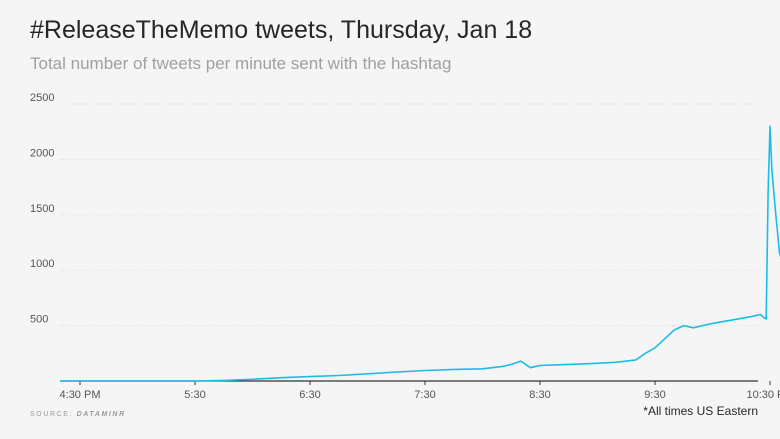 The width and height of the screenshot is (780, 439). Describe the element at coordinates (80, 395) in the screenshot. I see `x-tick-label: 4:30 PM` at that location.